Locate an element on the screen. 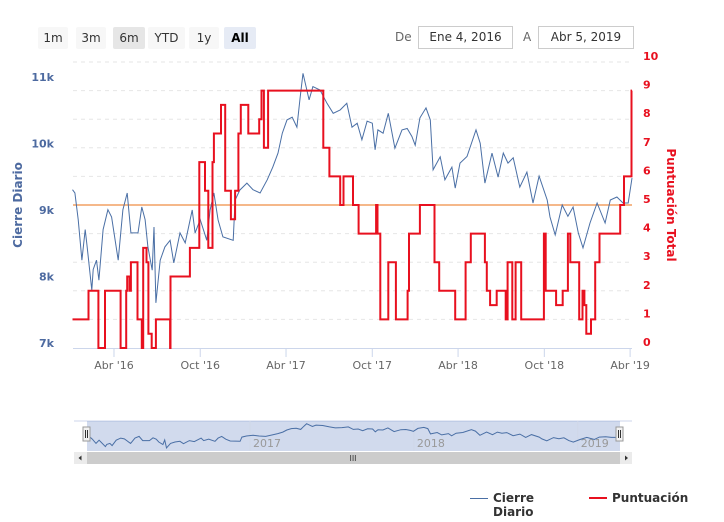 This screenshot has height=522, width=724. range-button-all: All is located at coordinates (240, 38).